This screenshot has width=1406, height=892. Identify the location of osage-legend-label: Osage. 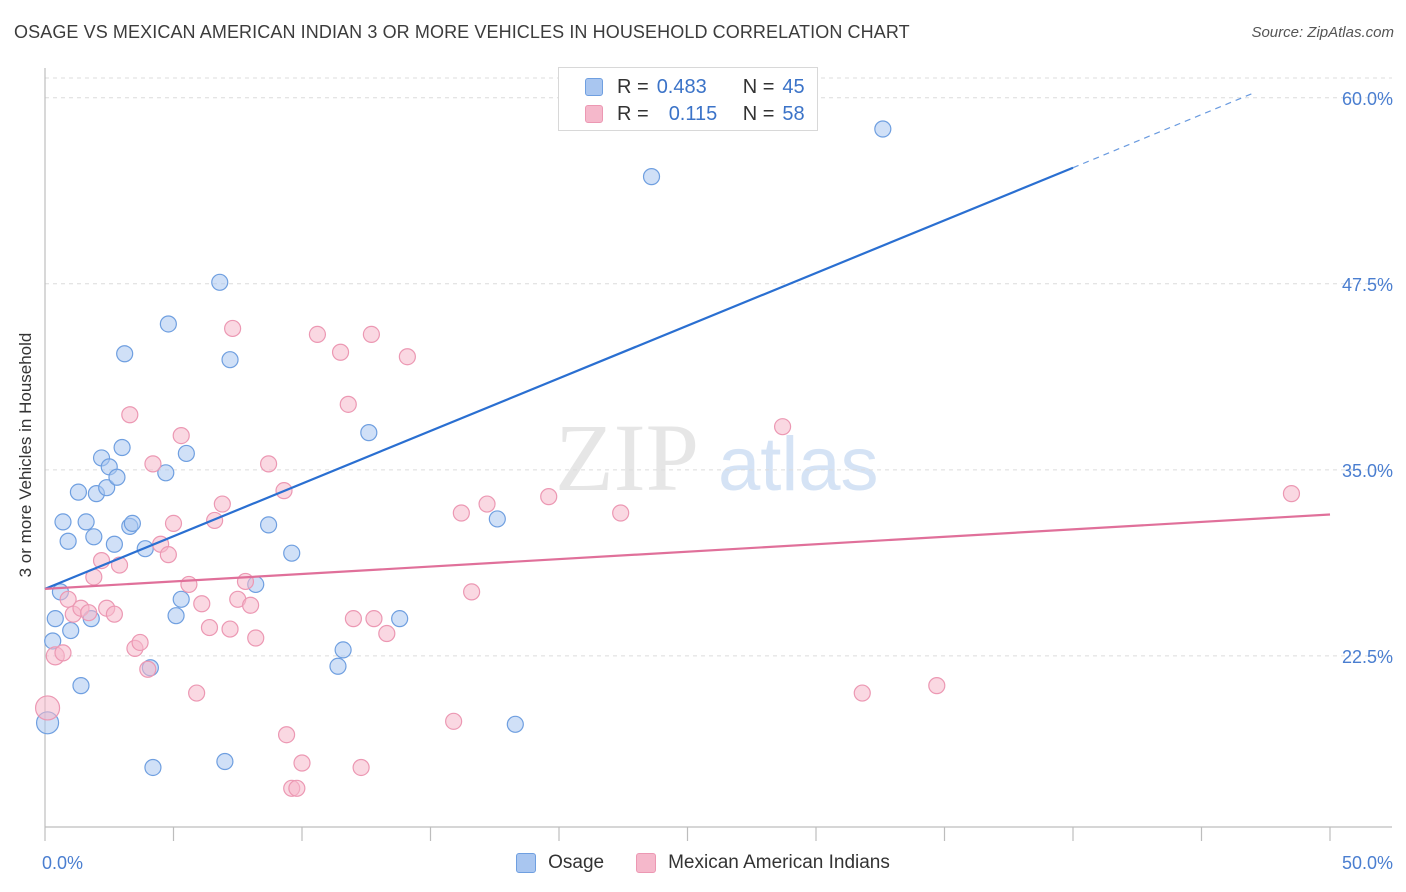
(576, 862).